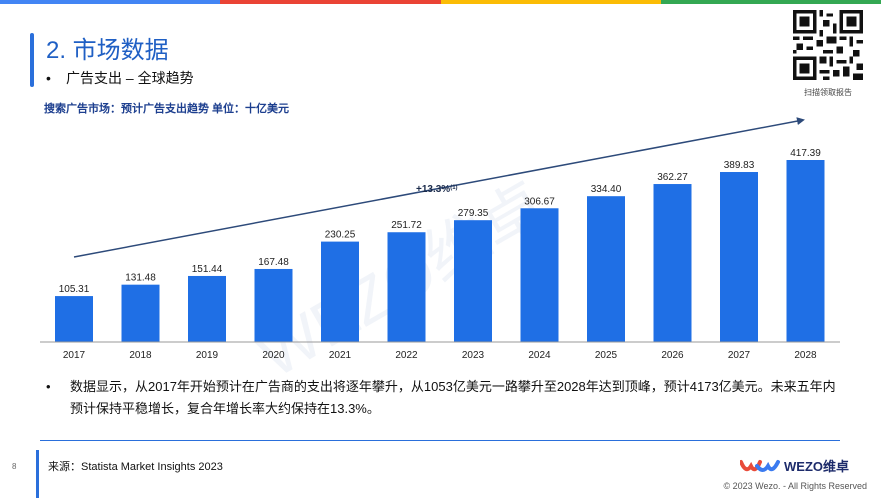 This screenshot has height=500, width=881. I want to click on page-title: 2. 市场数据, so click(107, 50).